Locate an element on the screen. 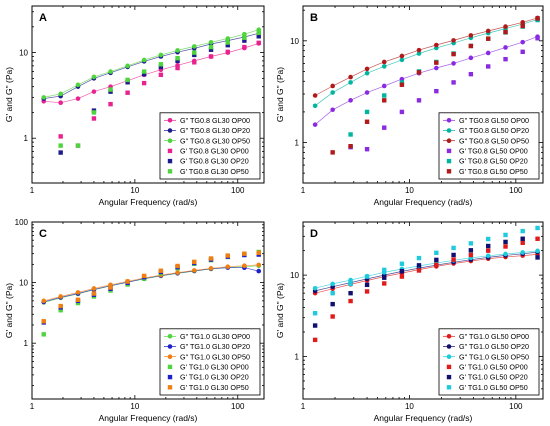 Image resolution: width=550 pixels, height=426 pixels. legend-label: G' TG0.8 GL50 OP00 is located at coordinates (493, 151).